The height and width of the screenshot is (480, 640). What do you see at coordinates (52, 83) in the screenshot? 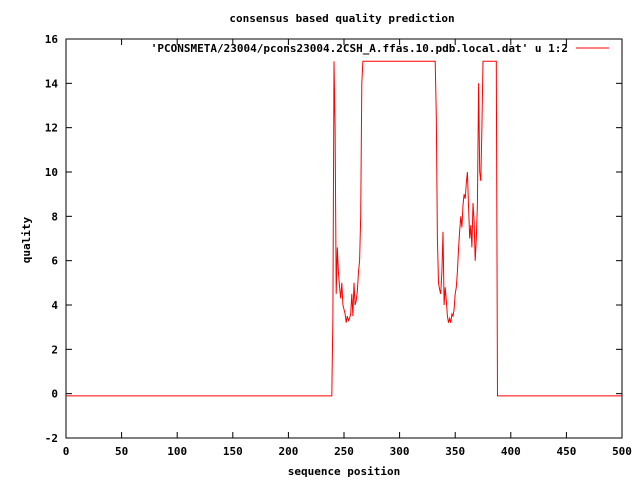
I see `y-tick-label: 14` at bounding box center [52, 83].